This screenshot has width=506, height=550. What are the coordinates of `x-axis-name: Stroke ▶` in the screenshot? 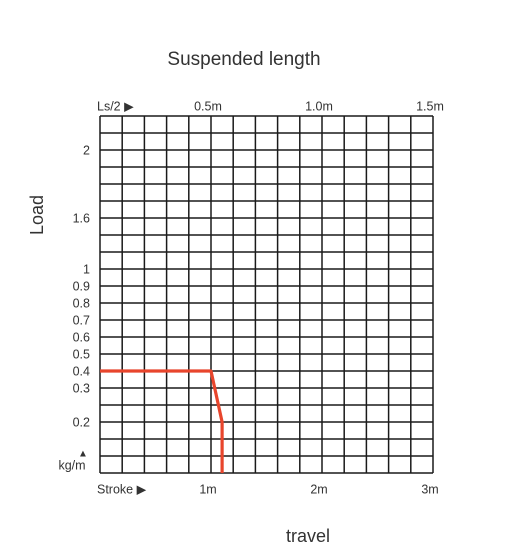 It's located at (122, 489).